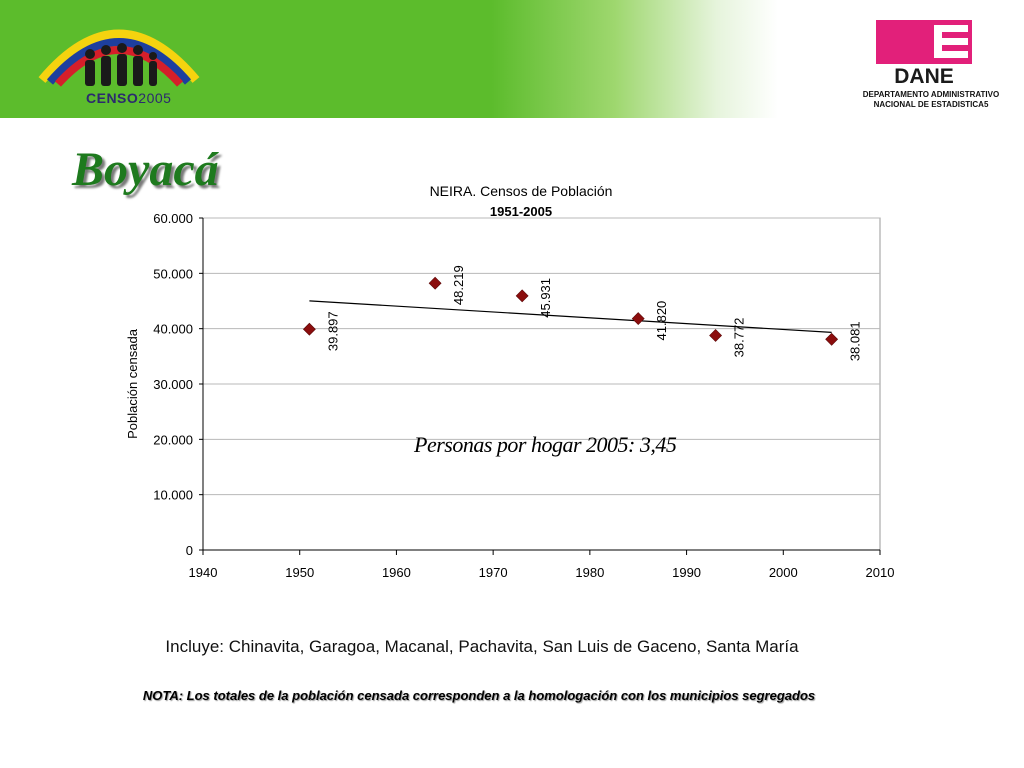 This screenshot has width=1024, height=768. Describe the element at coordinates (686, 572) in the screenshot. I see `x-tick-label: 1990` at that location.